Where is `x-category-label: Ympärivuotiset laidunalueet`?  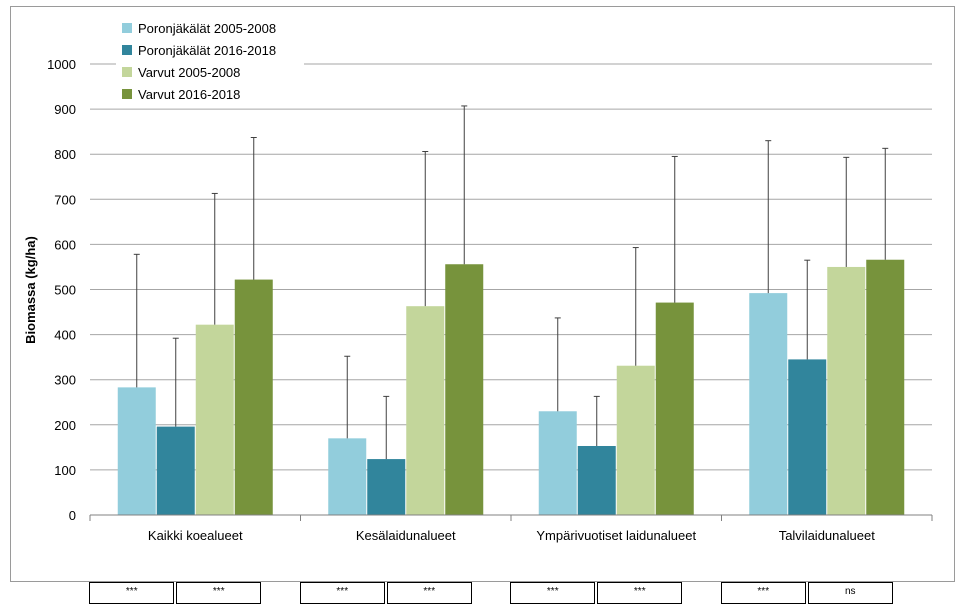
x-category-label: Ympärivuotiset laidunalueet is located at coordinates (616, 535).